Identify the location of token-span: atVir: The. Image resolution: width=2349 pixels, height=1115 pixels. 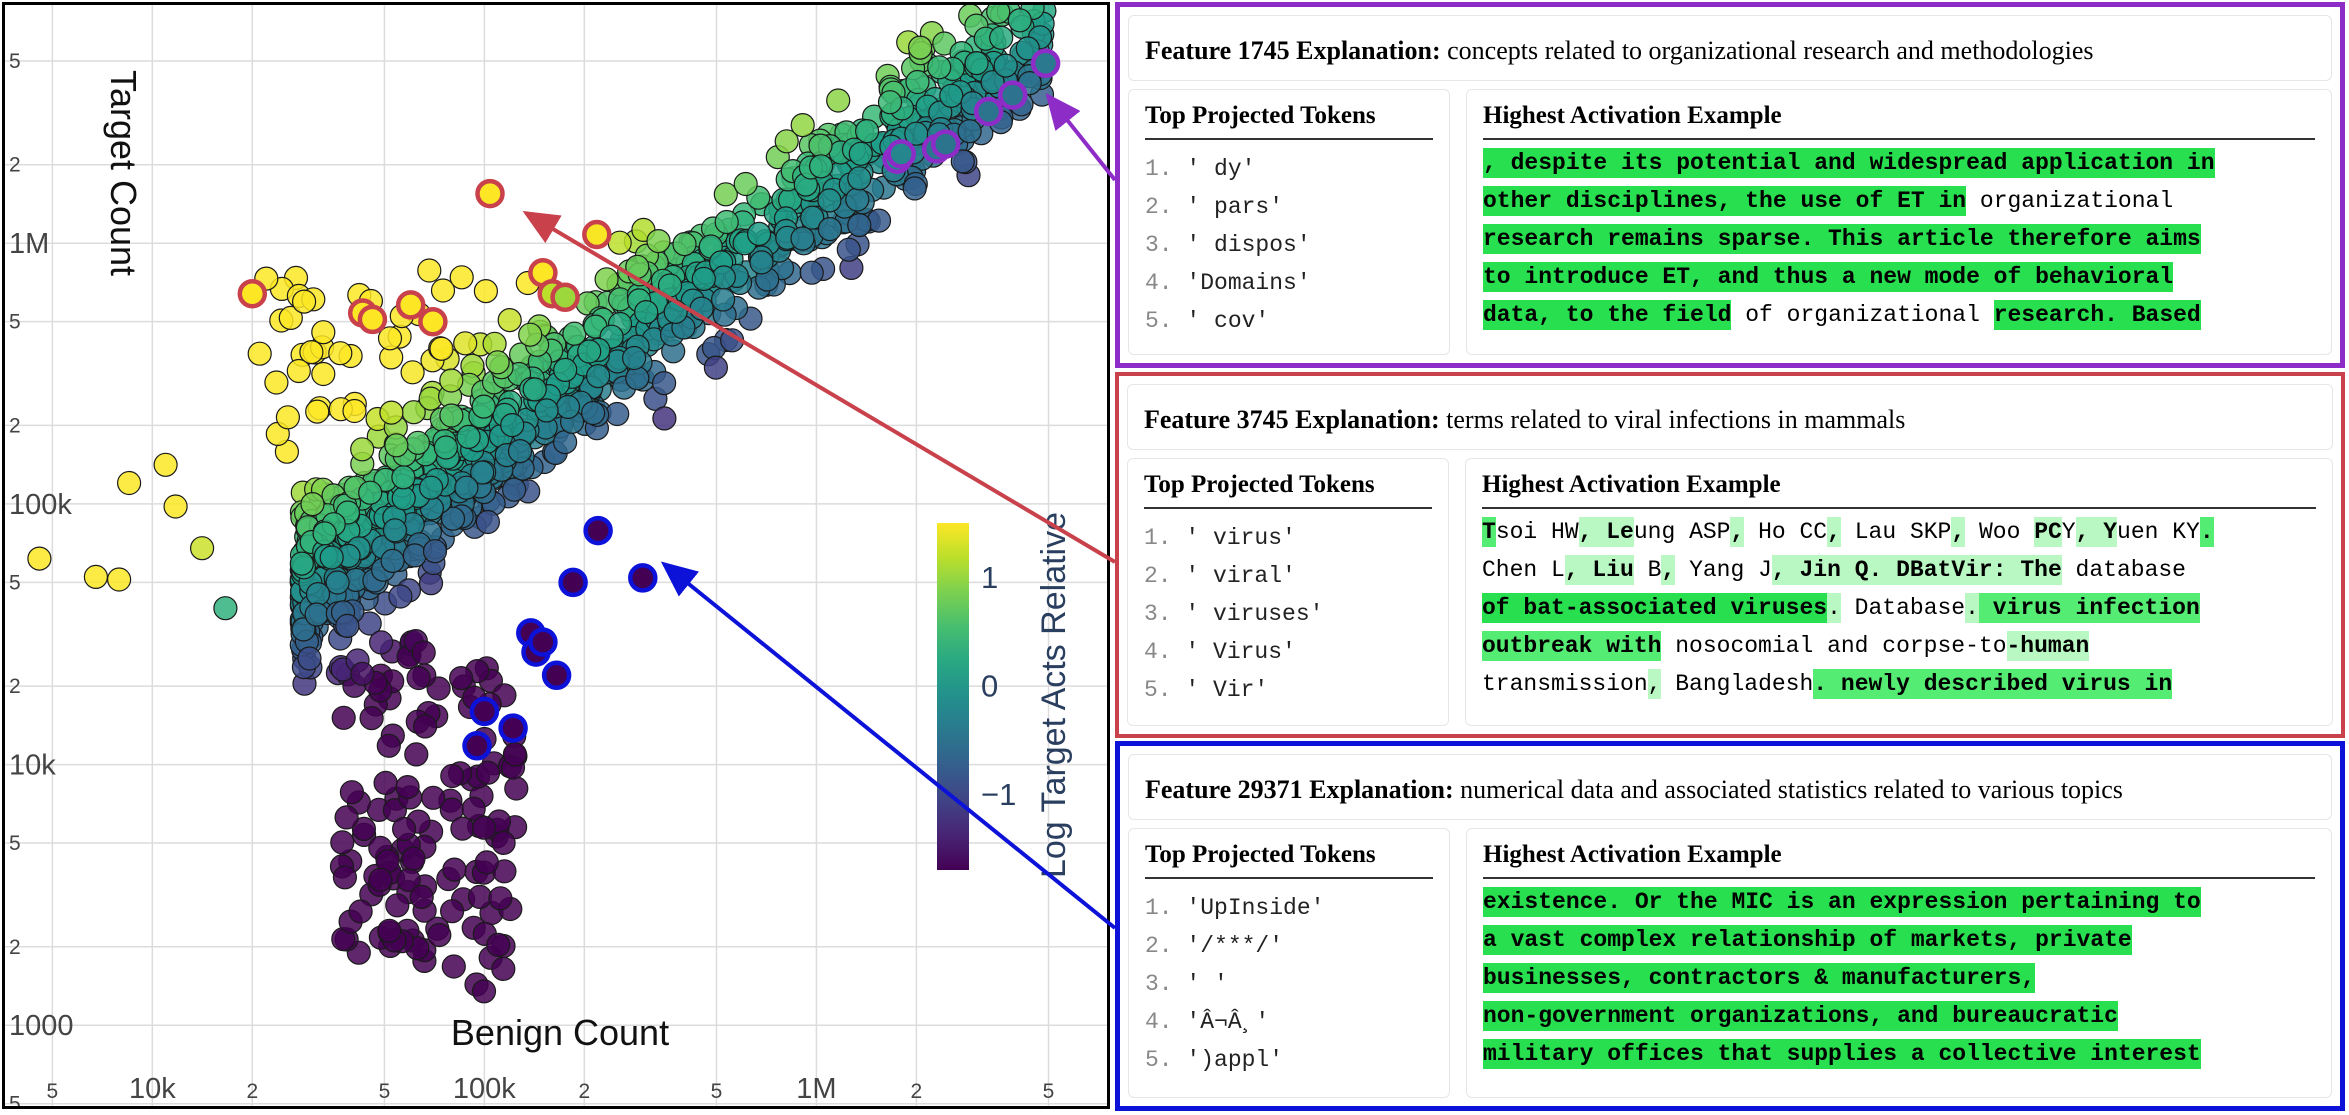
(1992, 570).